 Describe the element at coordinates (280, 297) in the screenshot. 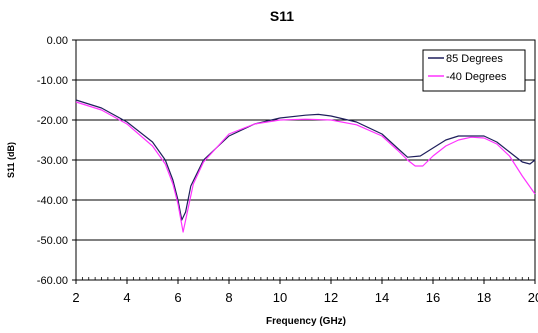

I see `x-tick-label: 10` at that location.